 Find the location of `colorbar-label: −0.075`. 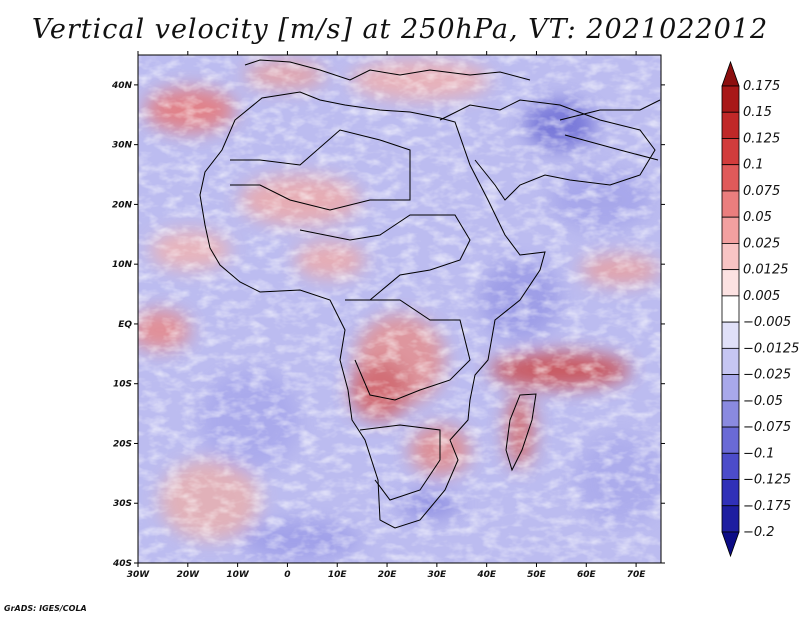

colorbar-label: −0.075 is located at coordinates (767, 427).